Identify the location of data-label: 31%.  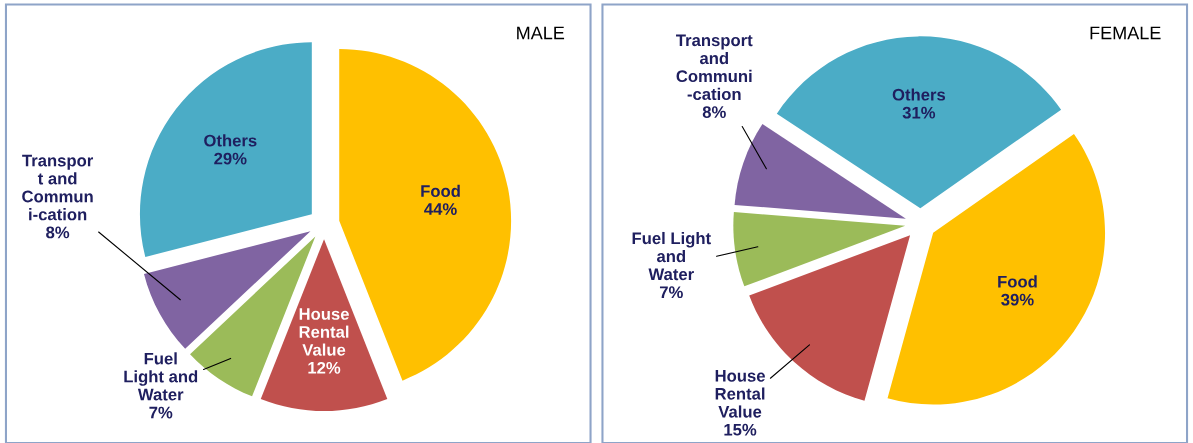
(919, 112).